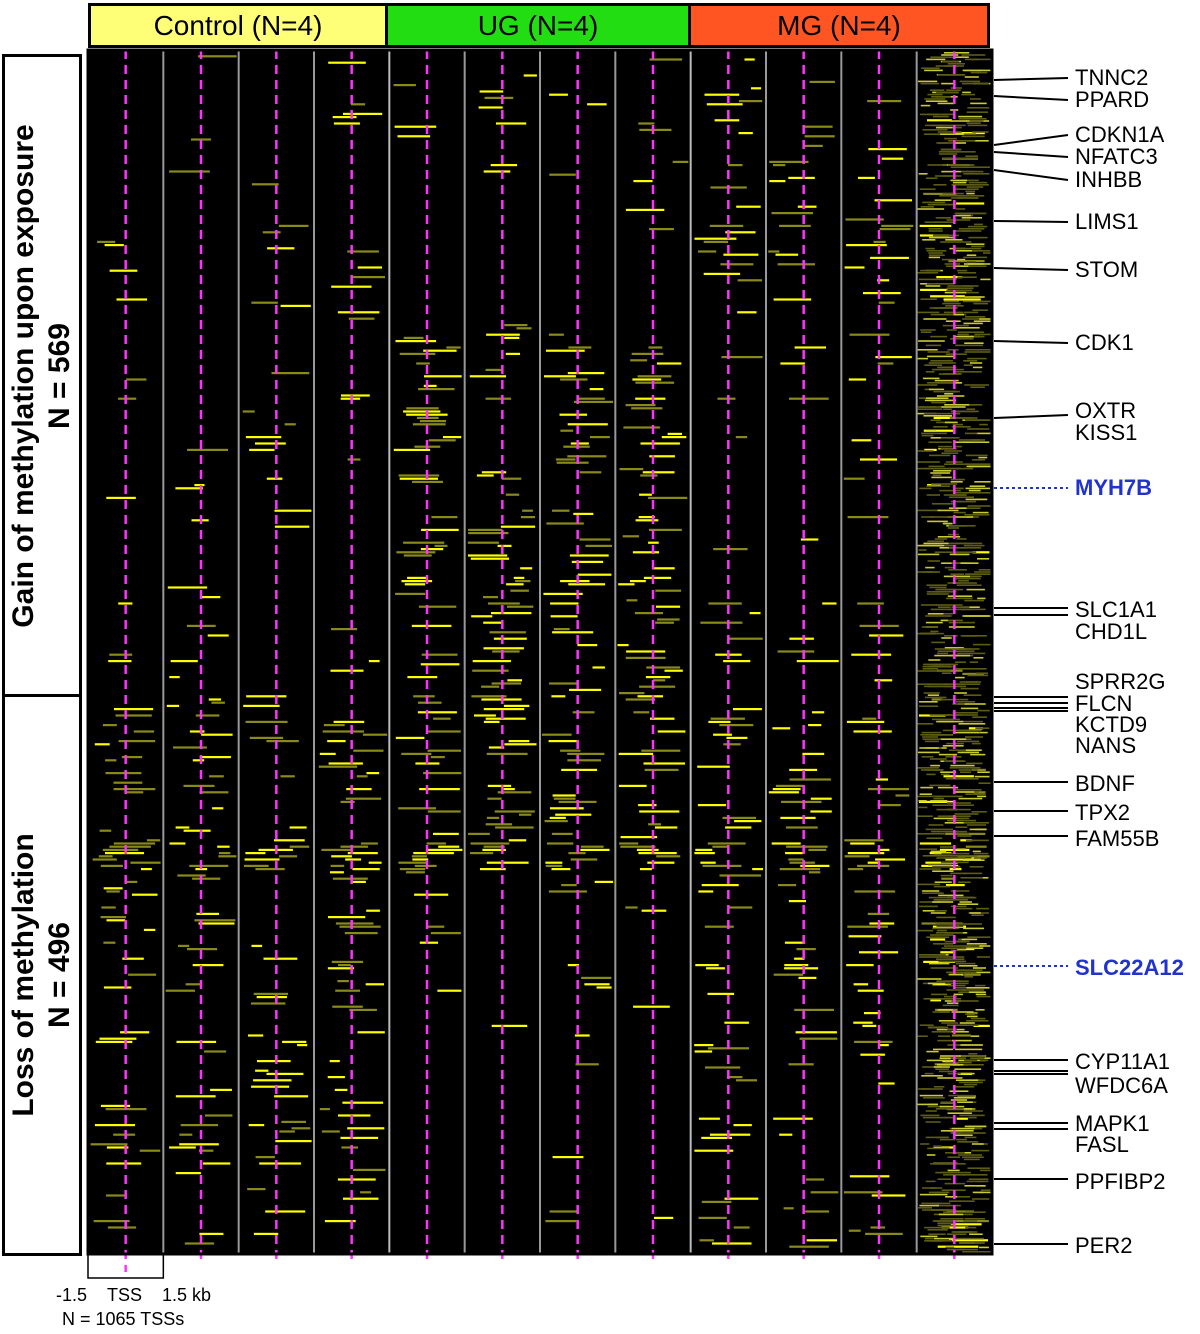 The width and height of the screenshot is (1200, 1334). Describe the element at coordinates (1107, 221) in the screenshot. I see `gene-label-lims1: LIMS1` at that location.